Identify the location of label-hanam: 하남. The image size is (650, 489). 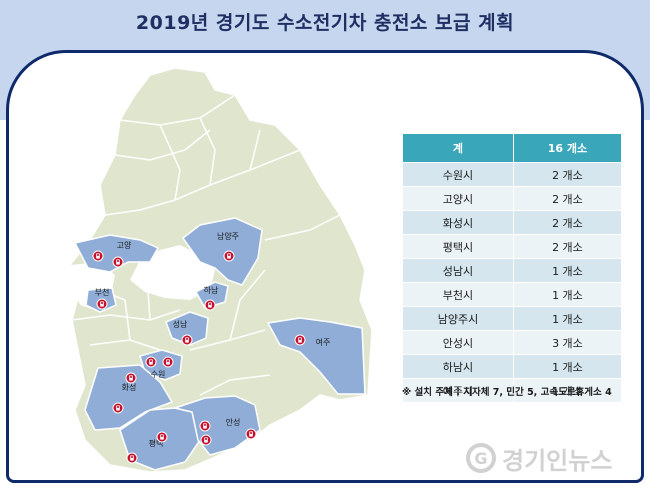
(211, 290).